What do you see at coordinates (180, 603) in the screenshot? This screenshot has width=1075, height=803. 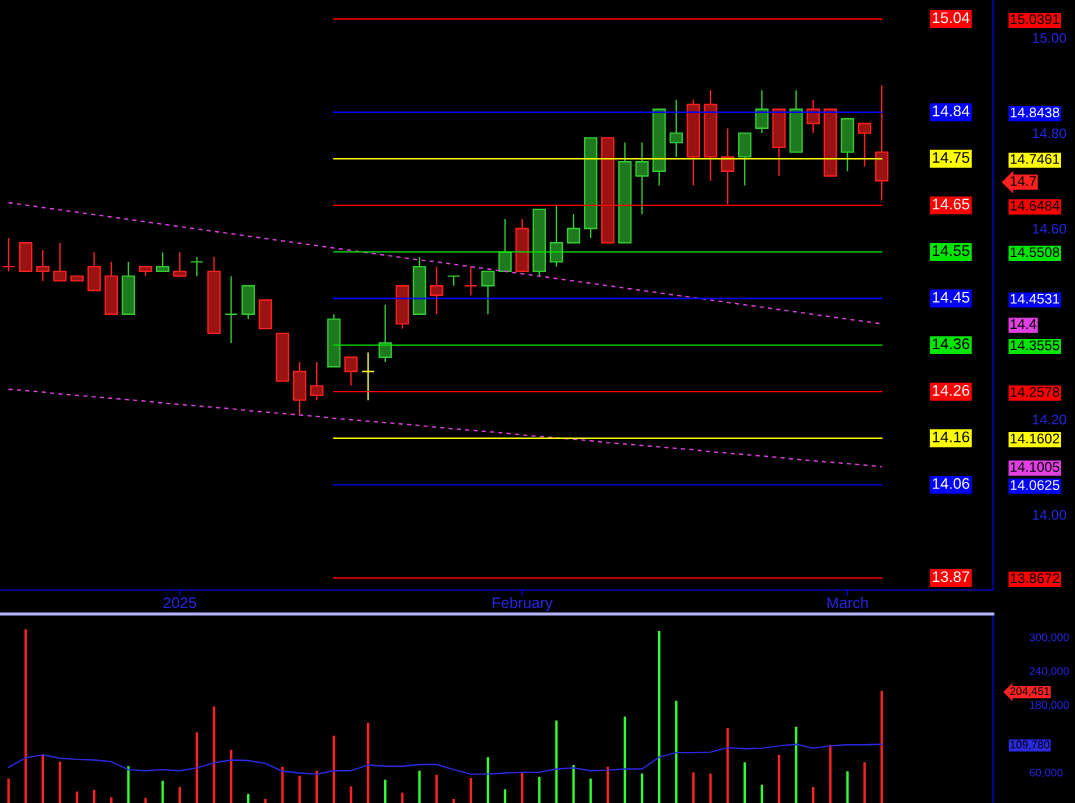 I see `x-tick-label: 2025` at bounding box center [180, 603].